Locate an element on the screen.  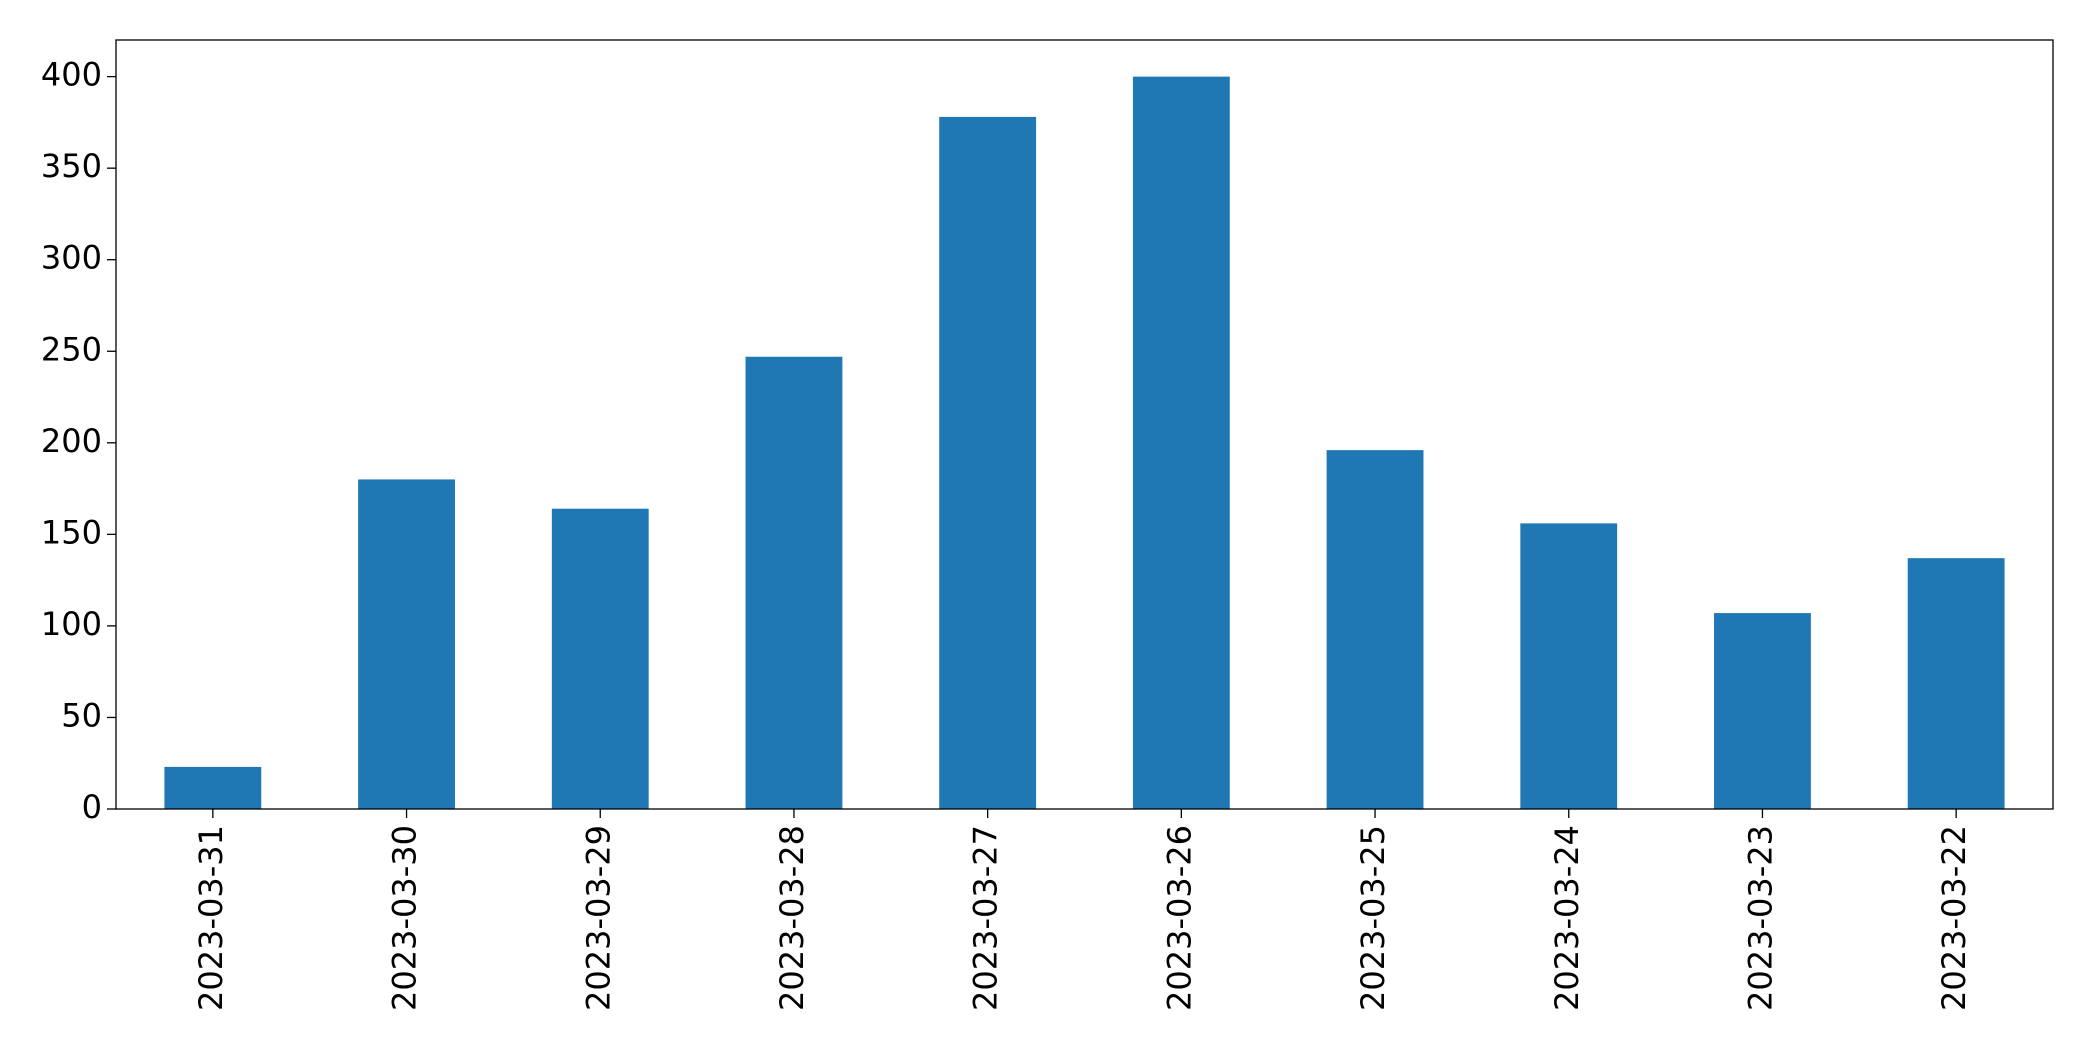
x-tick-label: 2023-03-22 is located at coordinates (1954, 918).